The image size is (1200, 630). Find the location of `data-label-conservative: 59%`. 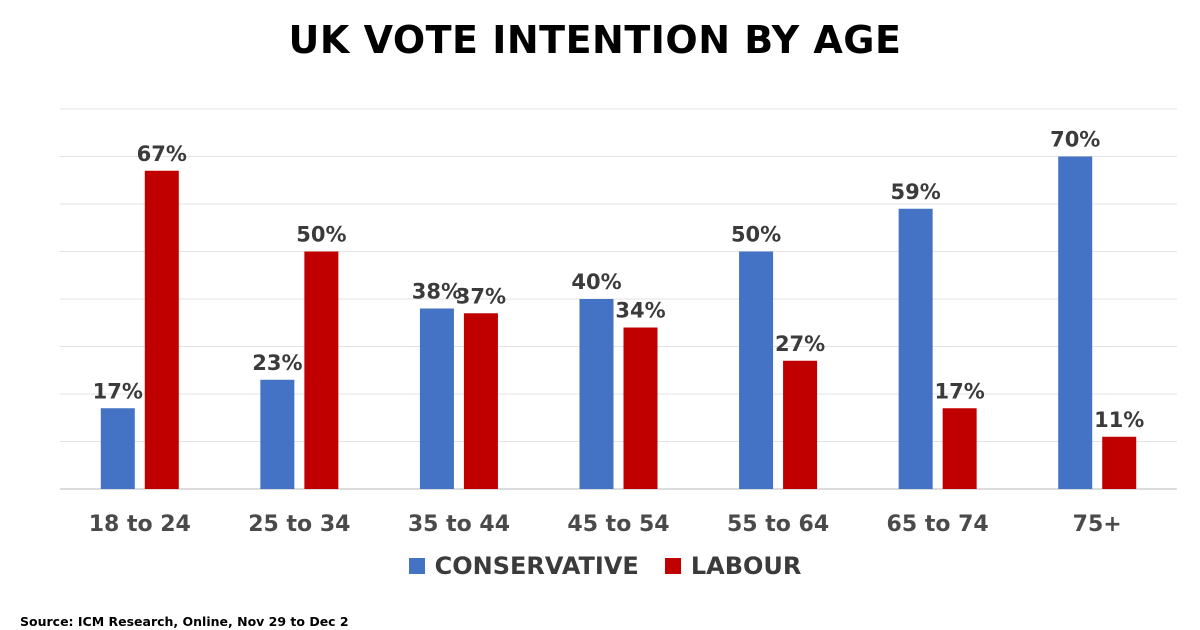

data-label-conservative: 59% is located at coordinates (916, 192).